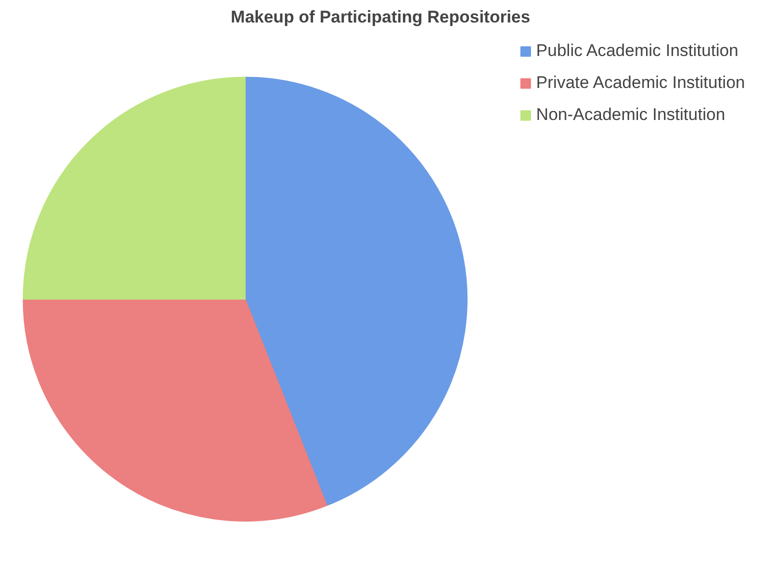 The height and width of the screenshot is (564, 769). Describe the element at coordinates (380, 17) in the screenshot. I see `chart-title: Makeup of Participating Repositories` at that location.